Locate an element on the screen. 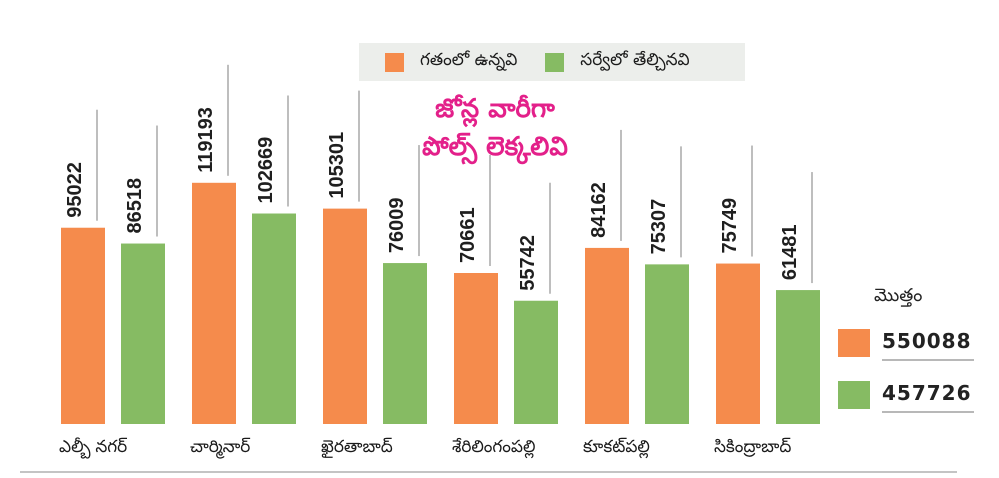  total-swatch-green is located at coordinates (854, 395).